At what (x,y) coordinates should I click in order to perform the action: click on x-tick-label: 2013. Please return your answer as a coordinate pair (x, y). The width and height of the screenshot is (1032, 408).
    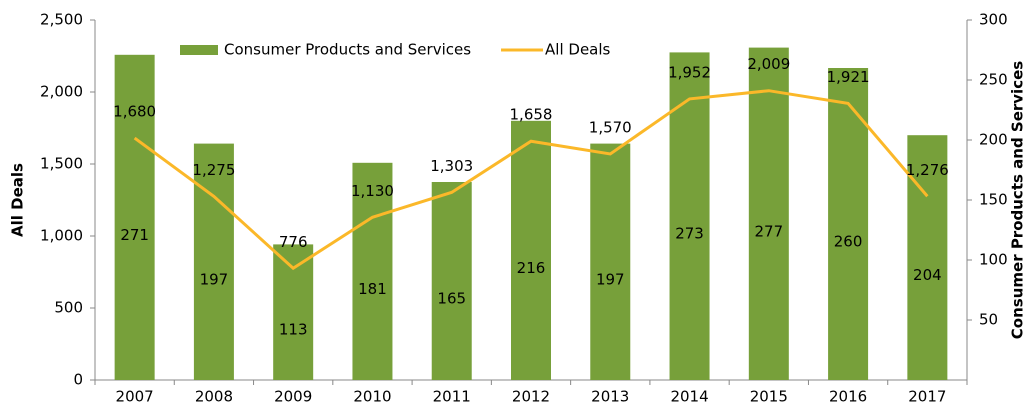
    Looking at the image, I should click on (610, 397).